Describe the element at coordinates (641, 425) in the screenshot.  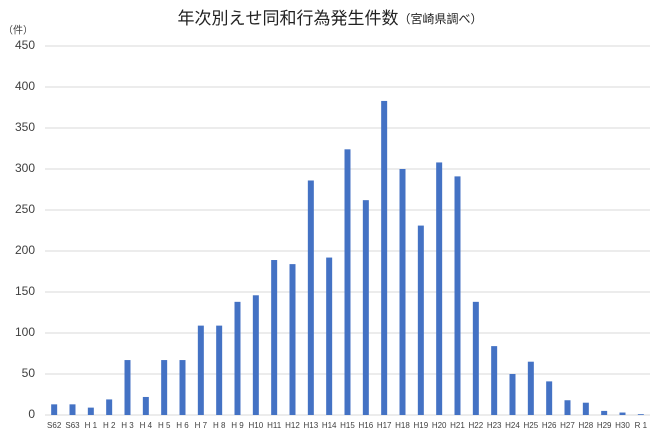
I see `x-tick-label: R 1` at that location.